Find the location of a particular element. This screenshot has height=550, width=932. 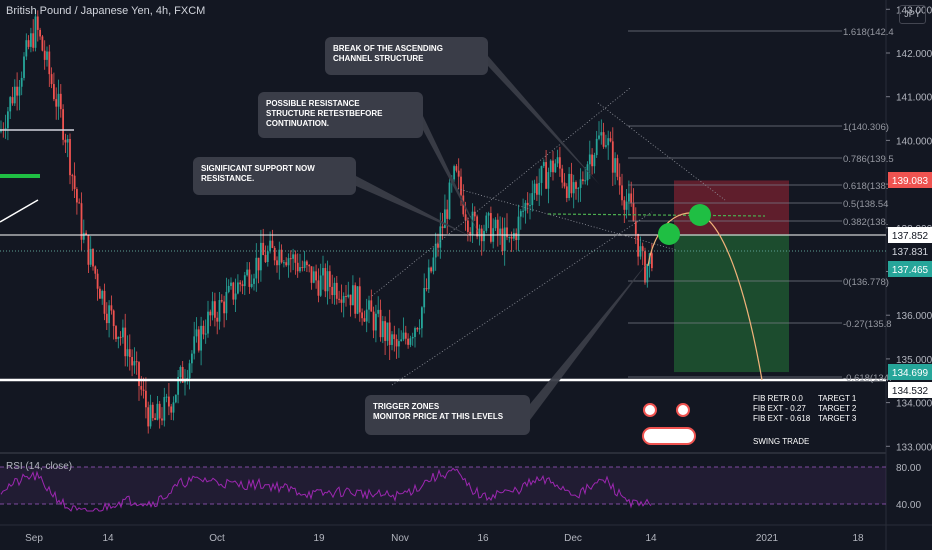

fib-level-label: 0.5(138.54 is located at coordinates (865, 204).